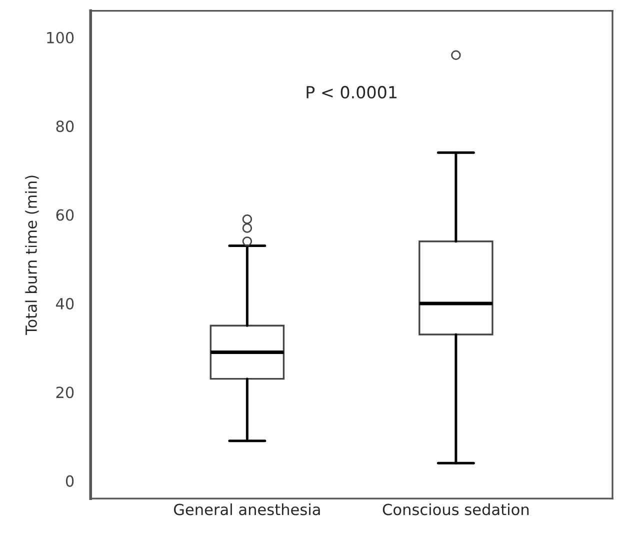 Image resolution: width=625 pixels, height=539 pixels. Describe the element at coordinates (247, 509) in the screenshot. I see `x-tick-label: General anesthesia` at that location.